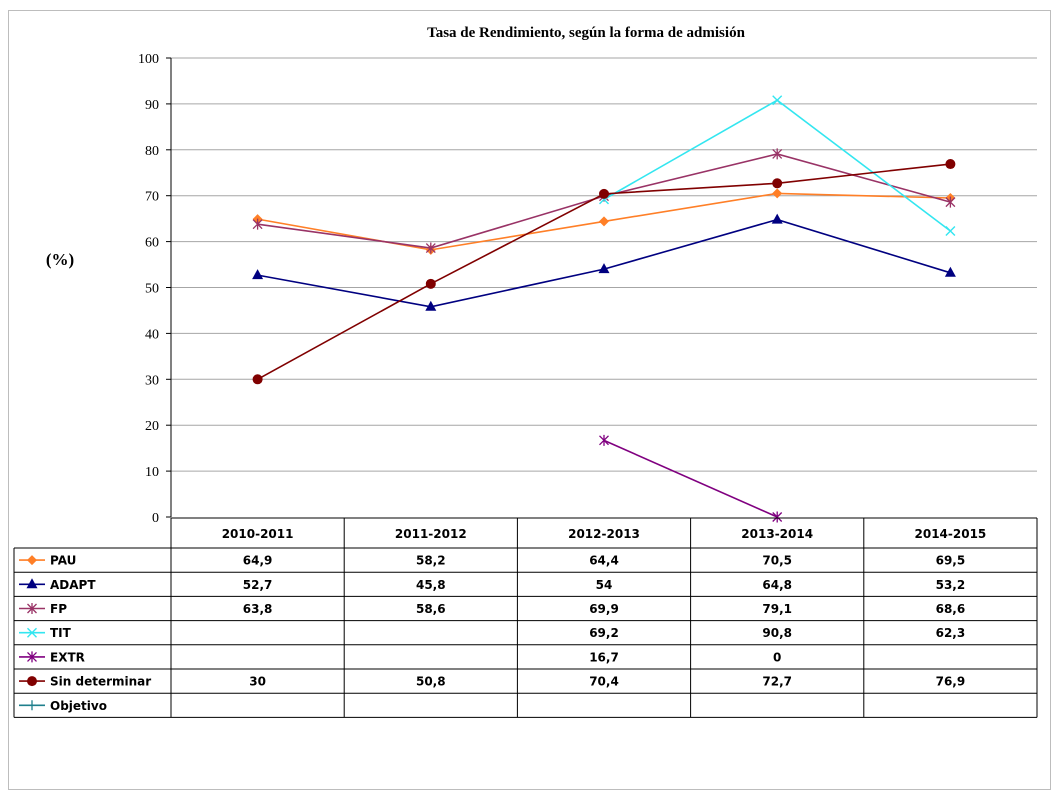  What do you see at coordinates (100, 682) in the screenshot?
I see `legend-label: Sin determinar` at bounding box center [100, 682].